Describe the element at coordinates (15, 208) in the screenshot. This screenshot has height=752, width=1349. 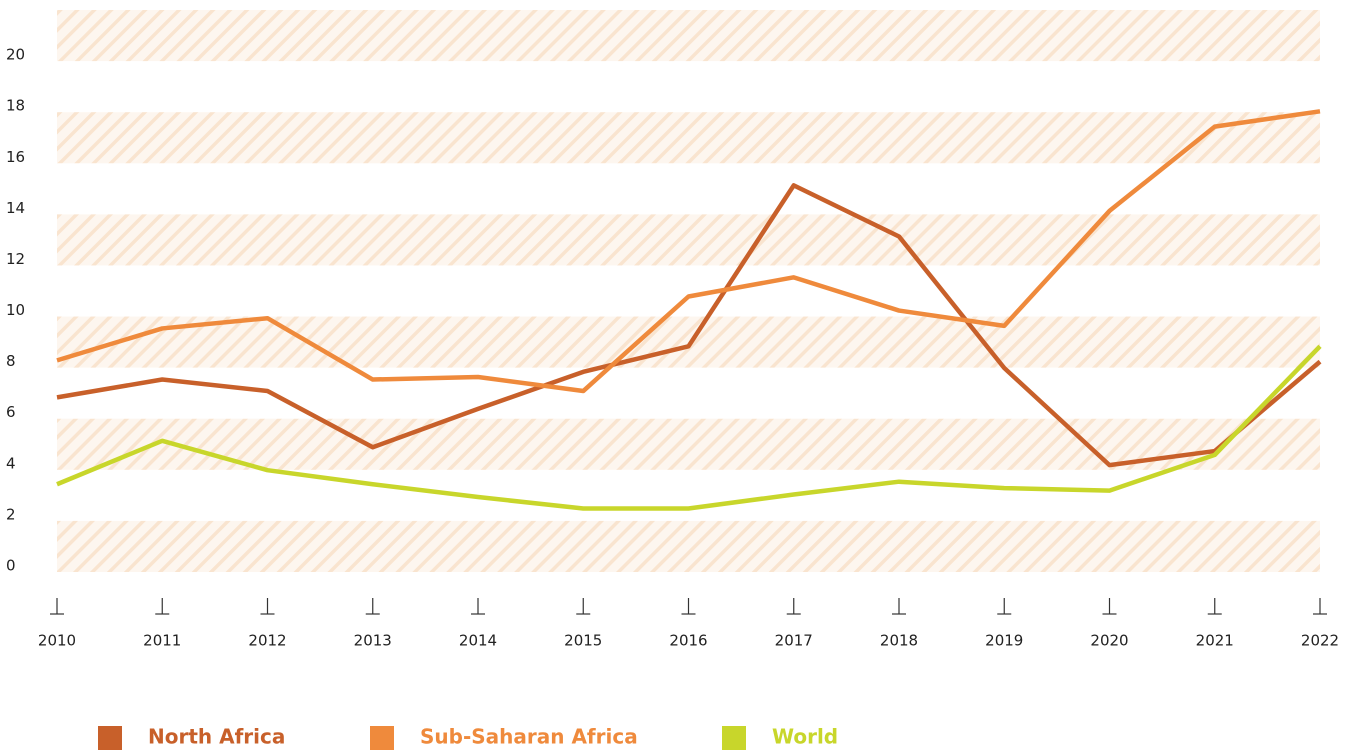
I see `y-tick-label: 14` at that location.